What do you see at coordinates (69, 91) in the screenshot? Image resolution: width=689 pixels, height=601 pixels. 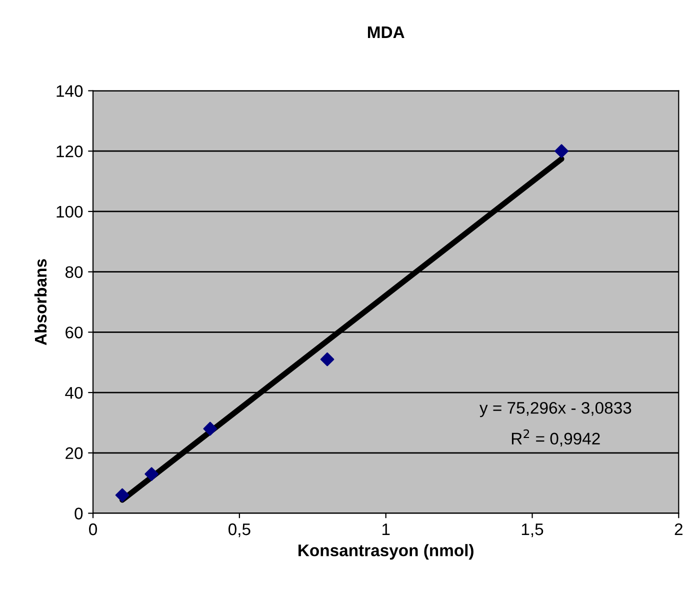 I see `y-tick-label: 140` at bounding box center [69, 91].